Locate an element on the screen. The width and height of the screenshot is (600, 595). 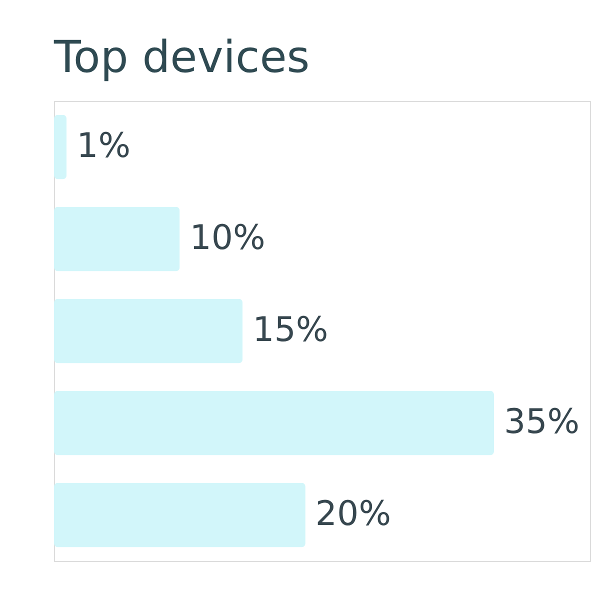
data-label: 1% is located at coordinates (103, 146).